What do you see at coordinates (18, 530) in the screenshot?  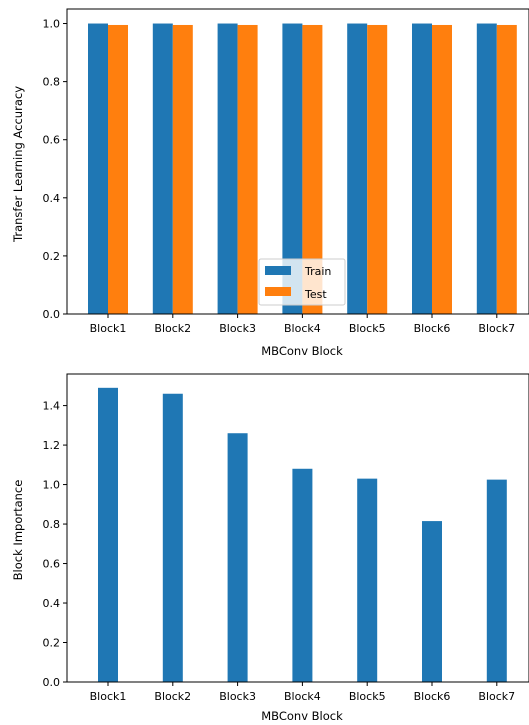 I see `importance-y-axis-label: Block Importance` at bounding box center [18, 530].